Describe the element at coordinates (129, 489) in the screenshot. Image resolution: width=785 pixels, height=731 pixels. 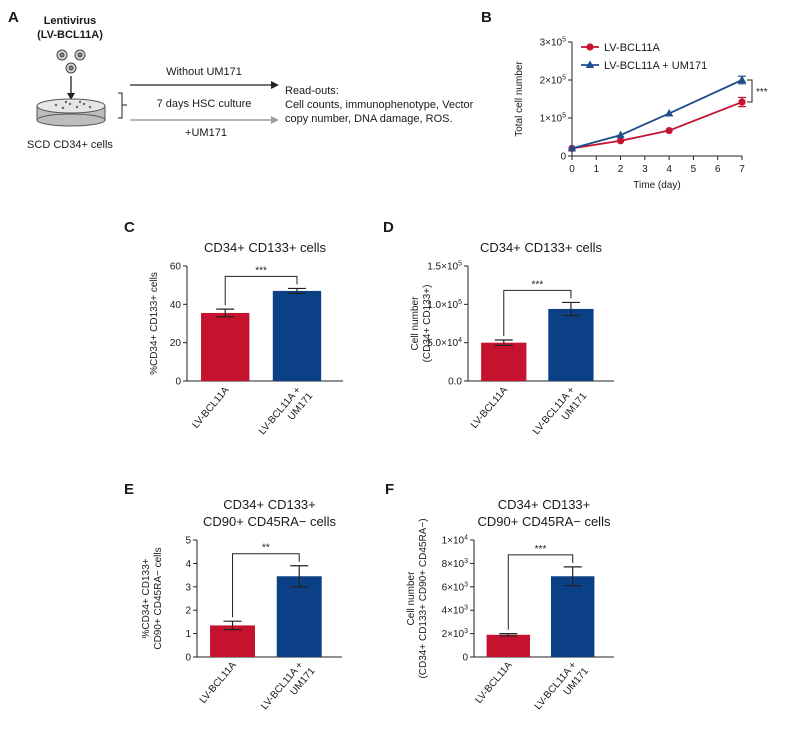
I see `panel-e-label: E` at that location.